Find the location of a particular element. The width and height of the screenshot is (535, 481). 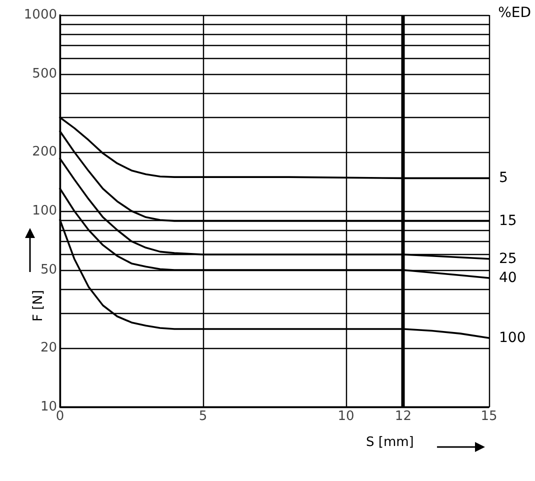

x-tick-label: 5 is located at coordinates (203, 416).